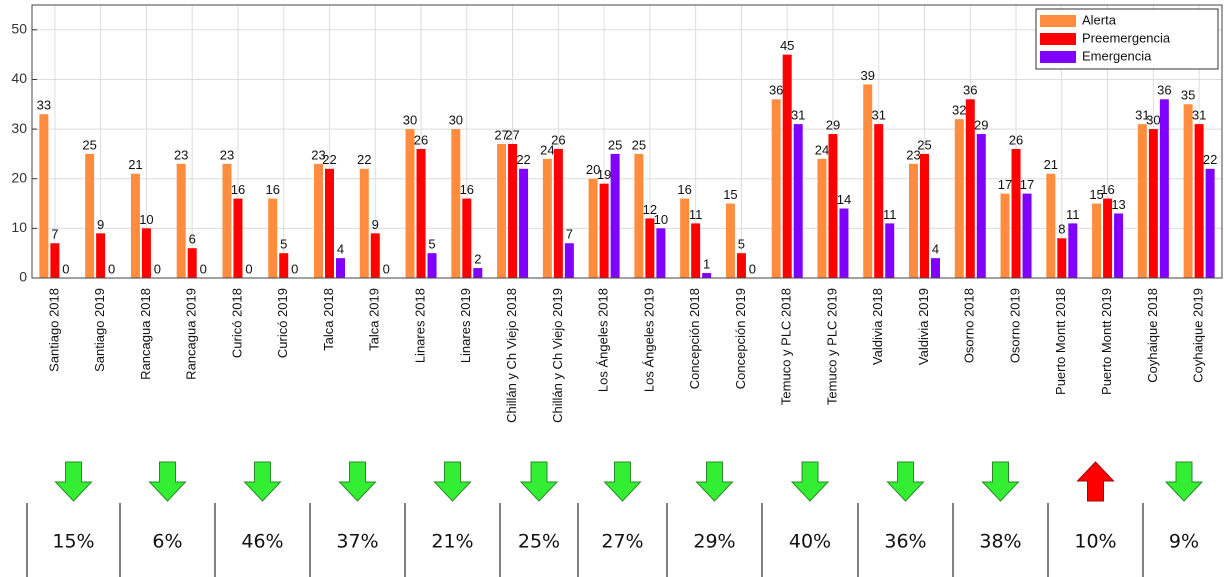 The image size is (1225, 577). Describe the element at coordinates (375, 224) in the screenshot. I see `data-label: 9` at that location.